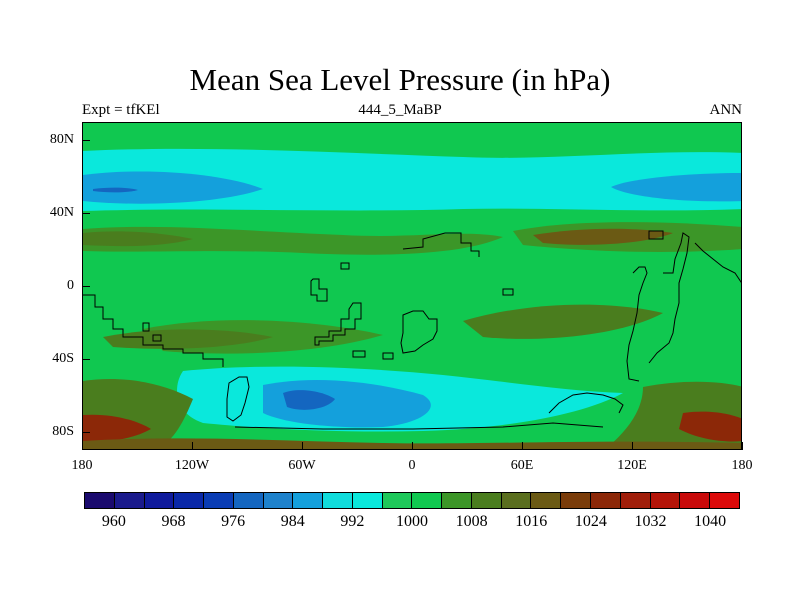  What do you see at coordinates (309, 400) in the screenshot?
I see `antarctic-low-core` at bounding box center [309, 400].